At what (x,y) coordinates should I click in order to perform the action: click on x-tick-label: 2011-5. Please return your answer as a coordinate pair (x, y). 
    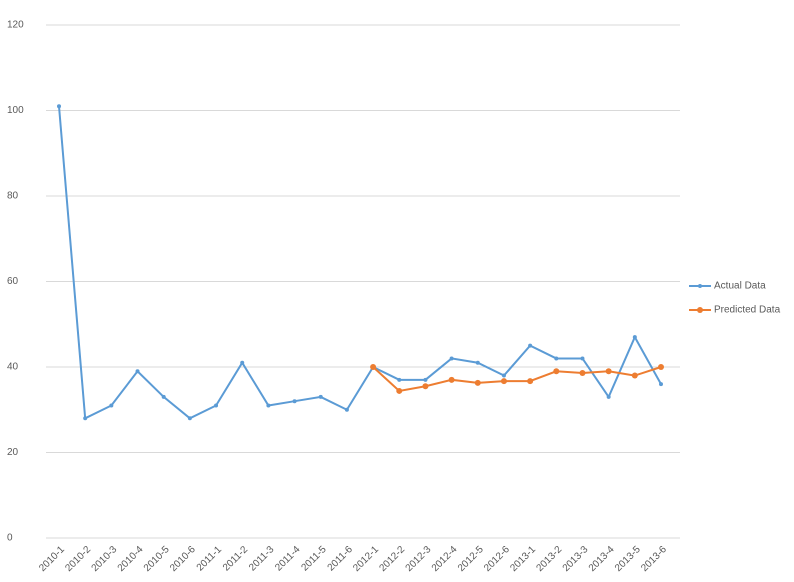
    Looking at the image, I should click on (314, 559).